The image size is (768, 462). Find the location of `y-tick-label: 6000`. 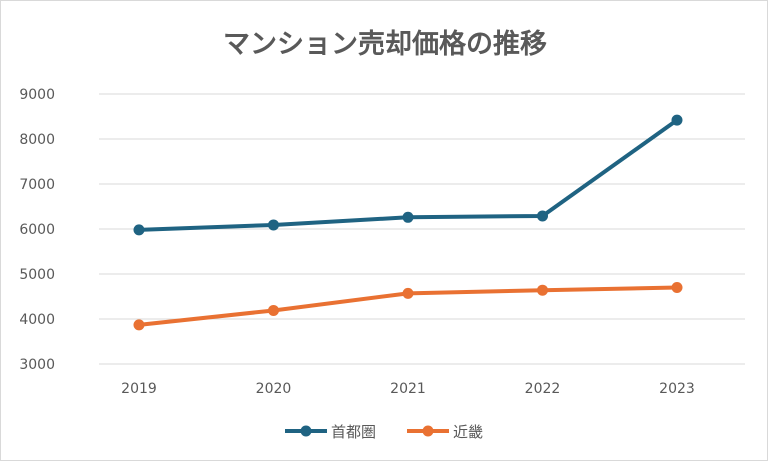

y-tick-label: 6000 is located at coordinates (37, 230).